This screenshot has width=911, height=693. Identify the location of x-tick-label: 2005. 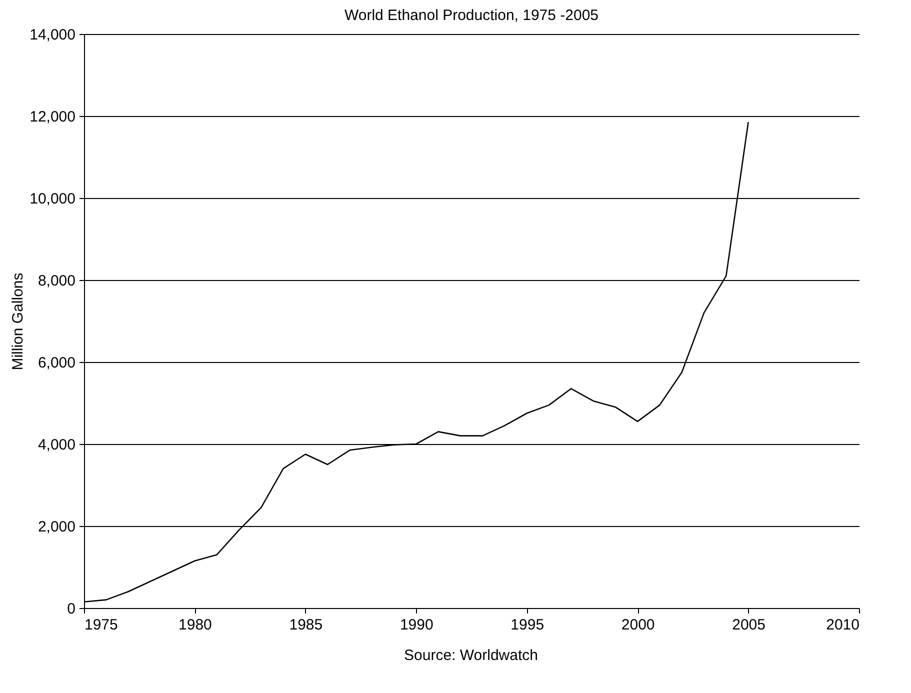
(749, 625).